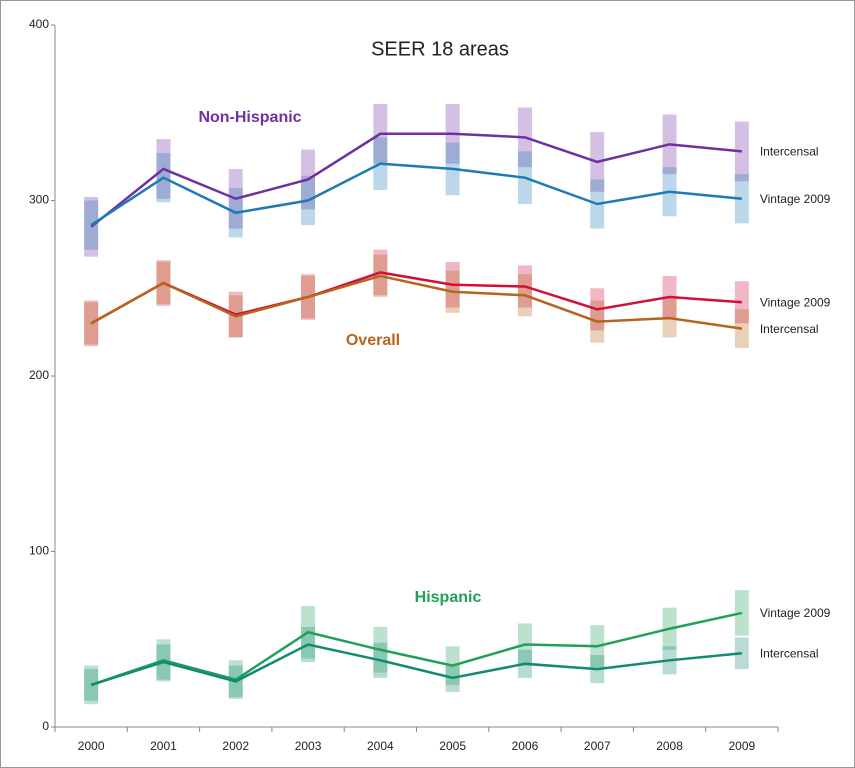 The width and height of the screenshot is (855, 768). What do you see at coordinates (741, 746) in the screenshot?
I see `x-tick-label: 2009` at bounding box center [741, 746].